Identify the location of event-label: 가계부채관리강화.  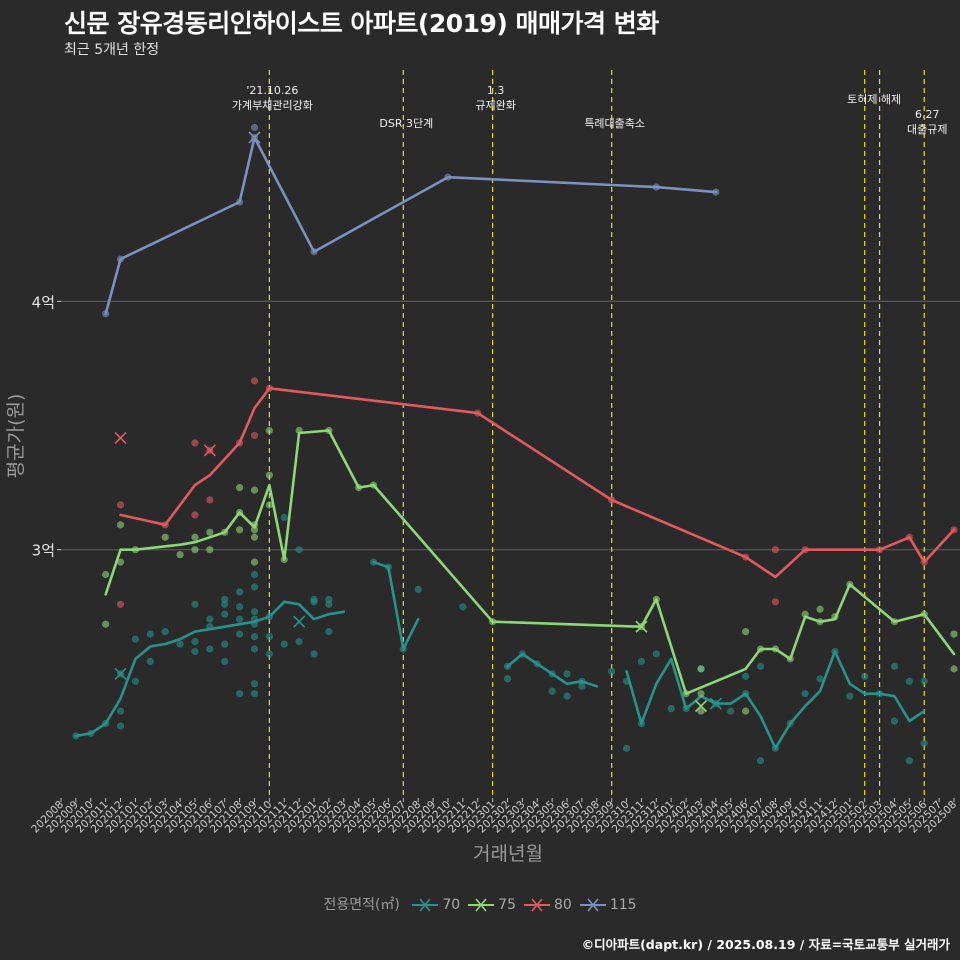
(272, 105).